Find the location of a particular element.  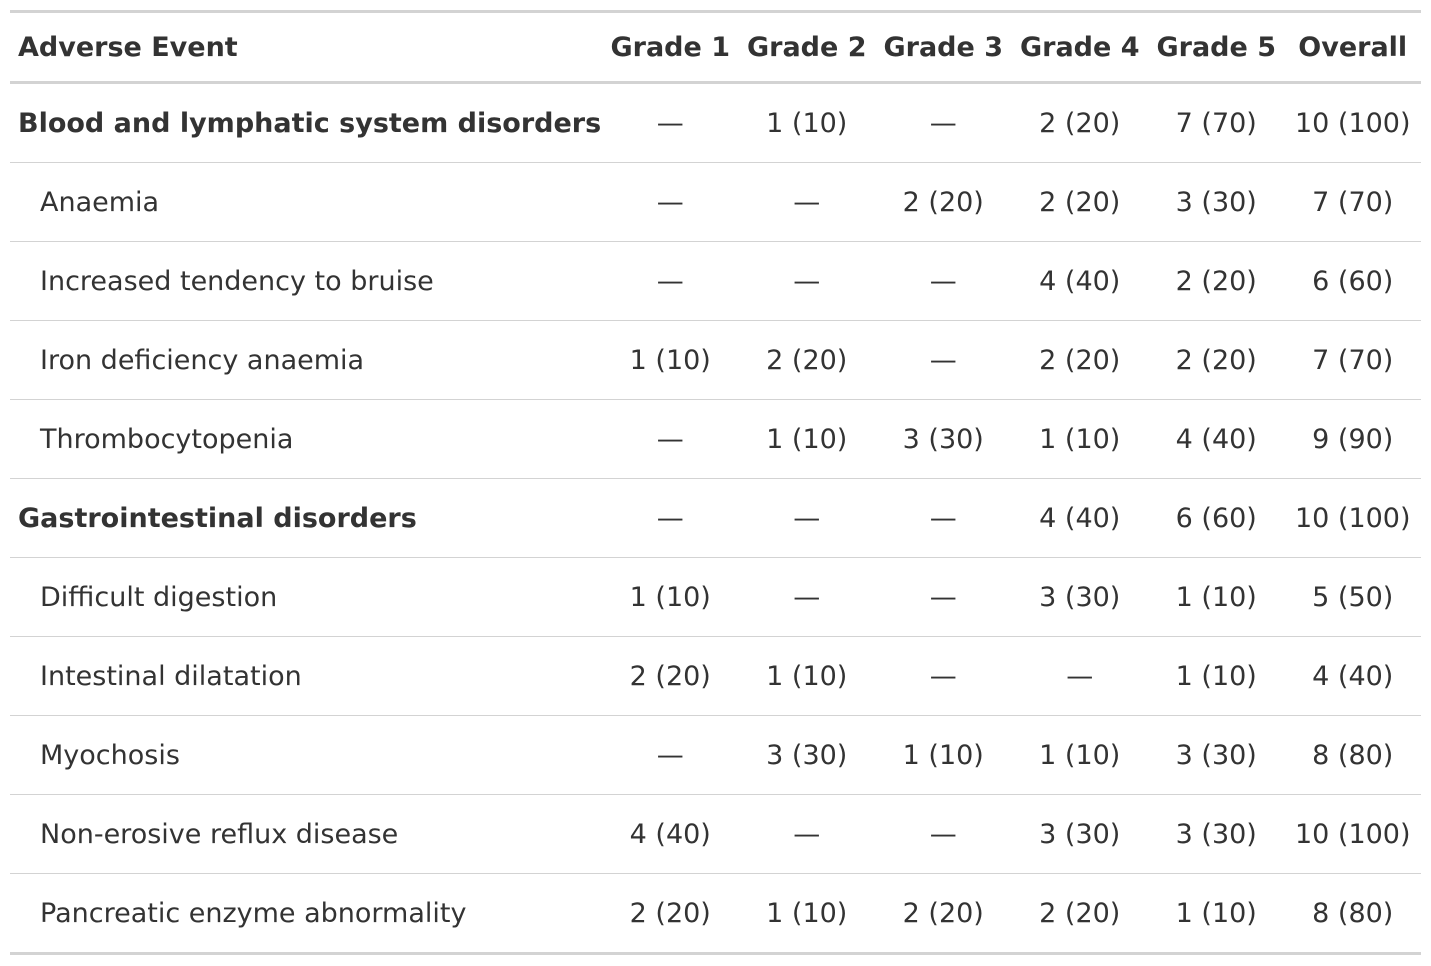

event-label: Pancreatic enzyme abnormality is located at coordinates (306, 913).